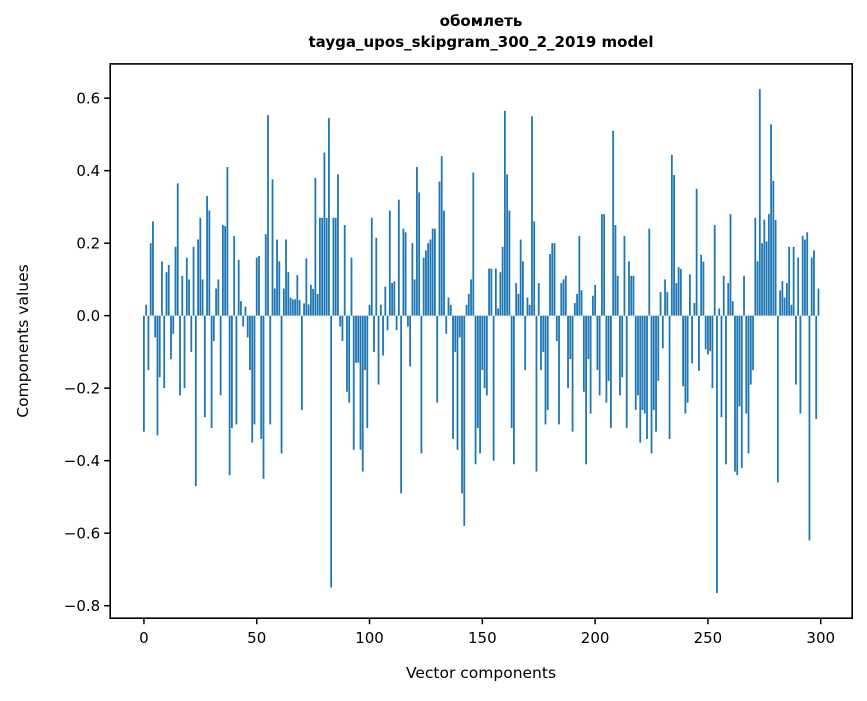  I want to click on x-tick-label: 0, so click(144, 638).